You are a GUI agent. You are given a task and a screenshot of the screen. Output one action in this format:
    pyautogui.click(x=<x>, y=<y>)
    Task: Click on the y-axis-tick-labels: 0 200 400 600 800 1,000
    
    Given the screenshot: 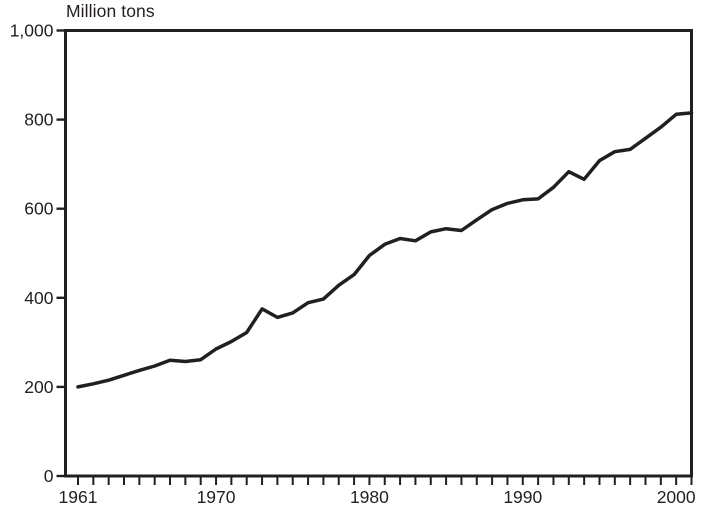 What is the action you would take?
    pyautogui.click(x=32, y=254)
    